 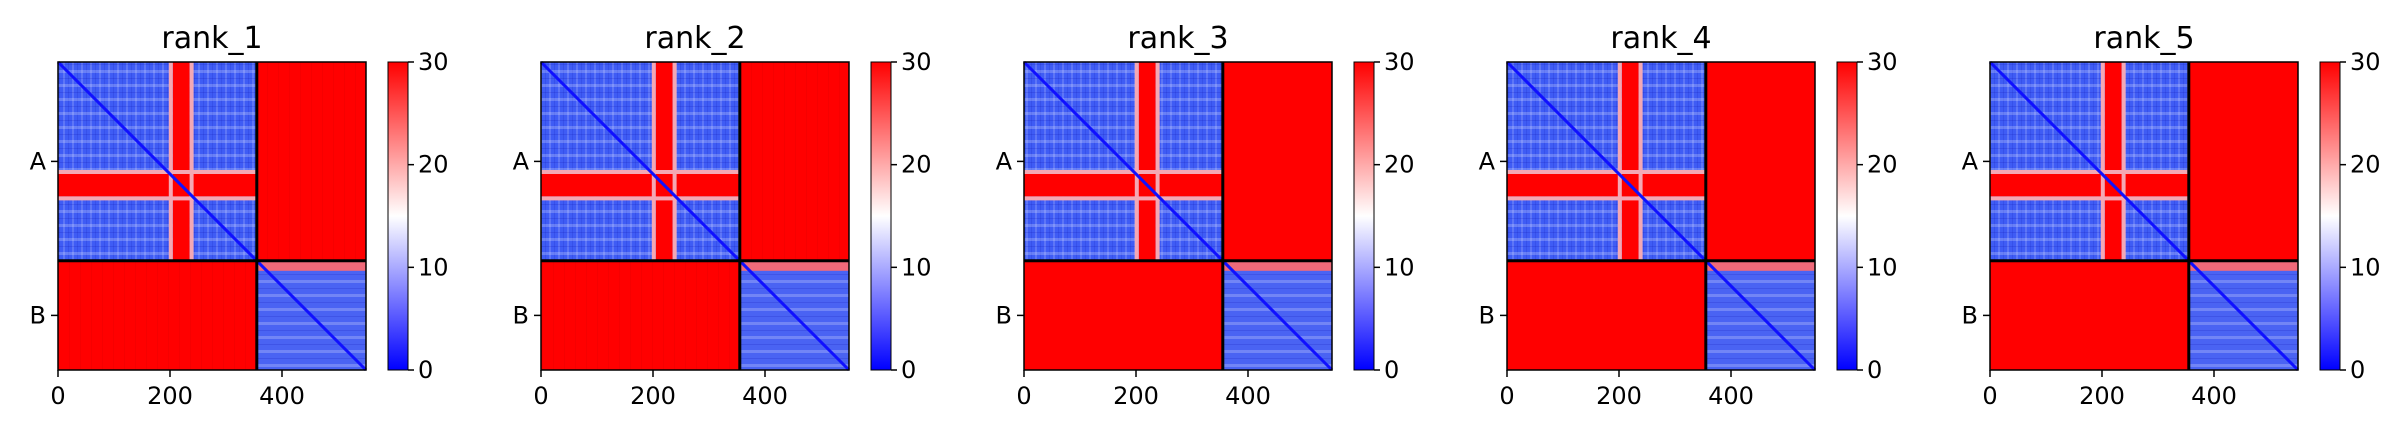 I want to click on panel-title: rank_3, so click(x=1177, y=38).